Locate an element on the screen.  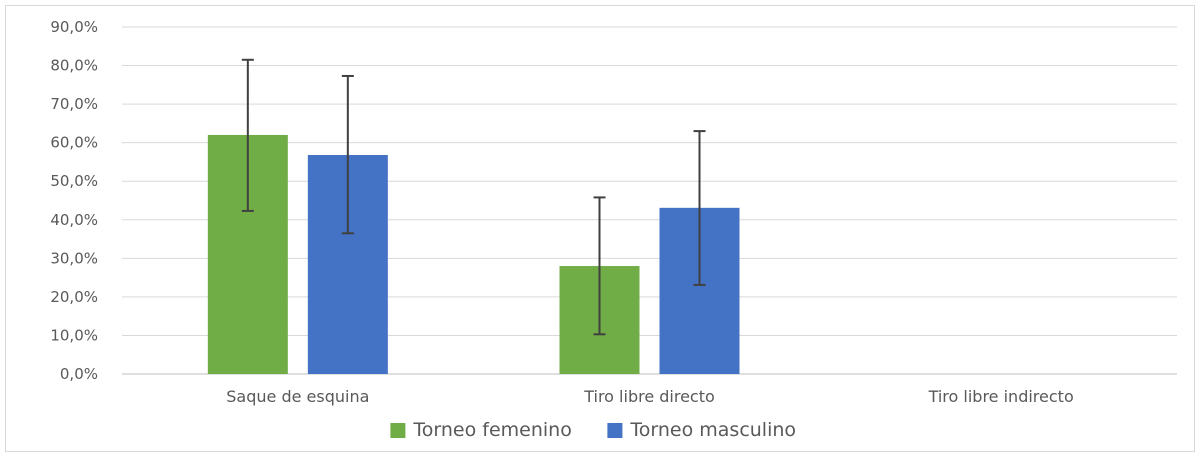
y-tick-label: 90,0% is located at coordinates (74, 27).